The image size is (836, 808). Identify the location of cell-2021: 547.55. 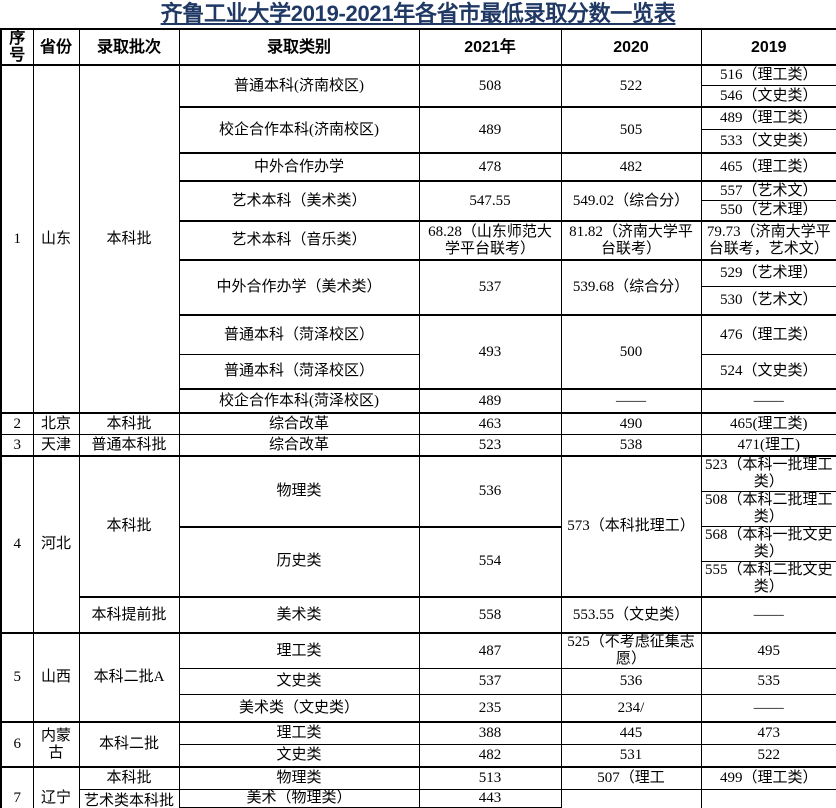
(490, 201).